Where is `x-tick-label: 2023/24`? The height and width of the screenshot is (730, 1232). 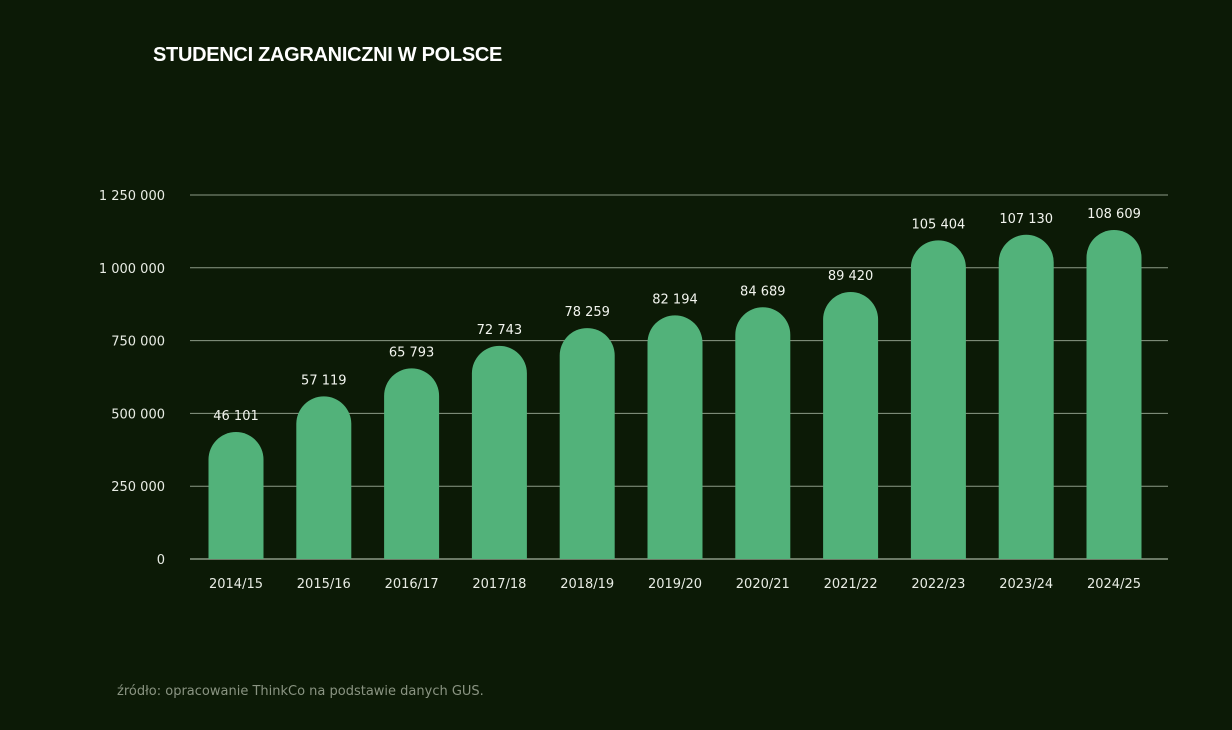 x-tick-label: 2023/24 is located at coordinates (1026, 584).